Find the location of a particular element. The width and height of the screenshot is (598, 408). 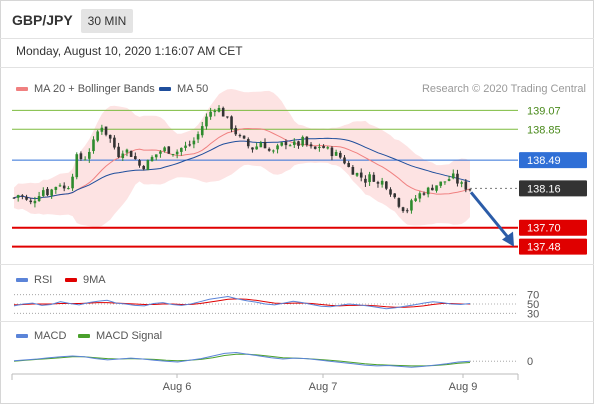

price-panel-divider is located at coordinates (297, 264).